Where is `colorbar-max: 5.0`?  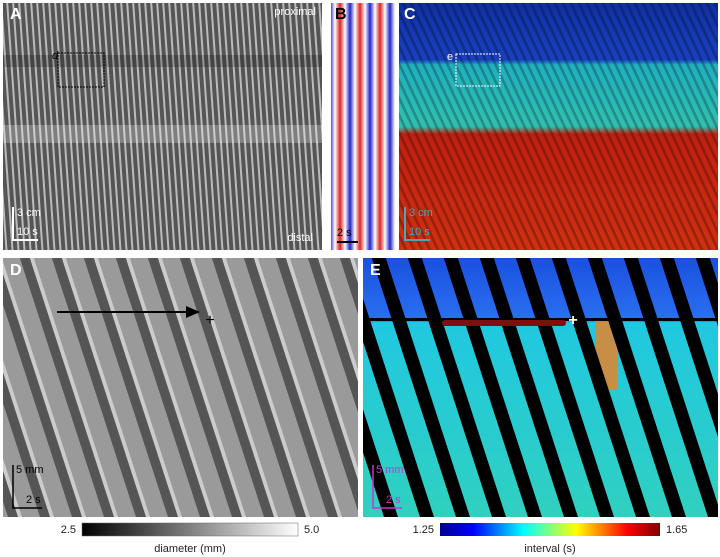
colorbar-max: 5.0 is located at coordinates (311, 530).